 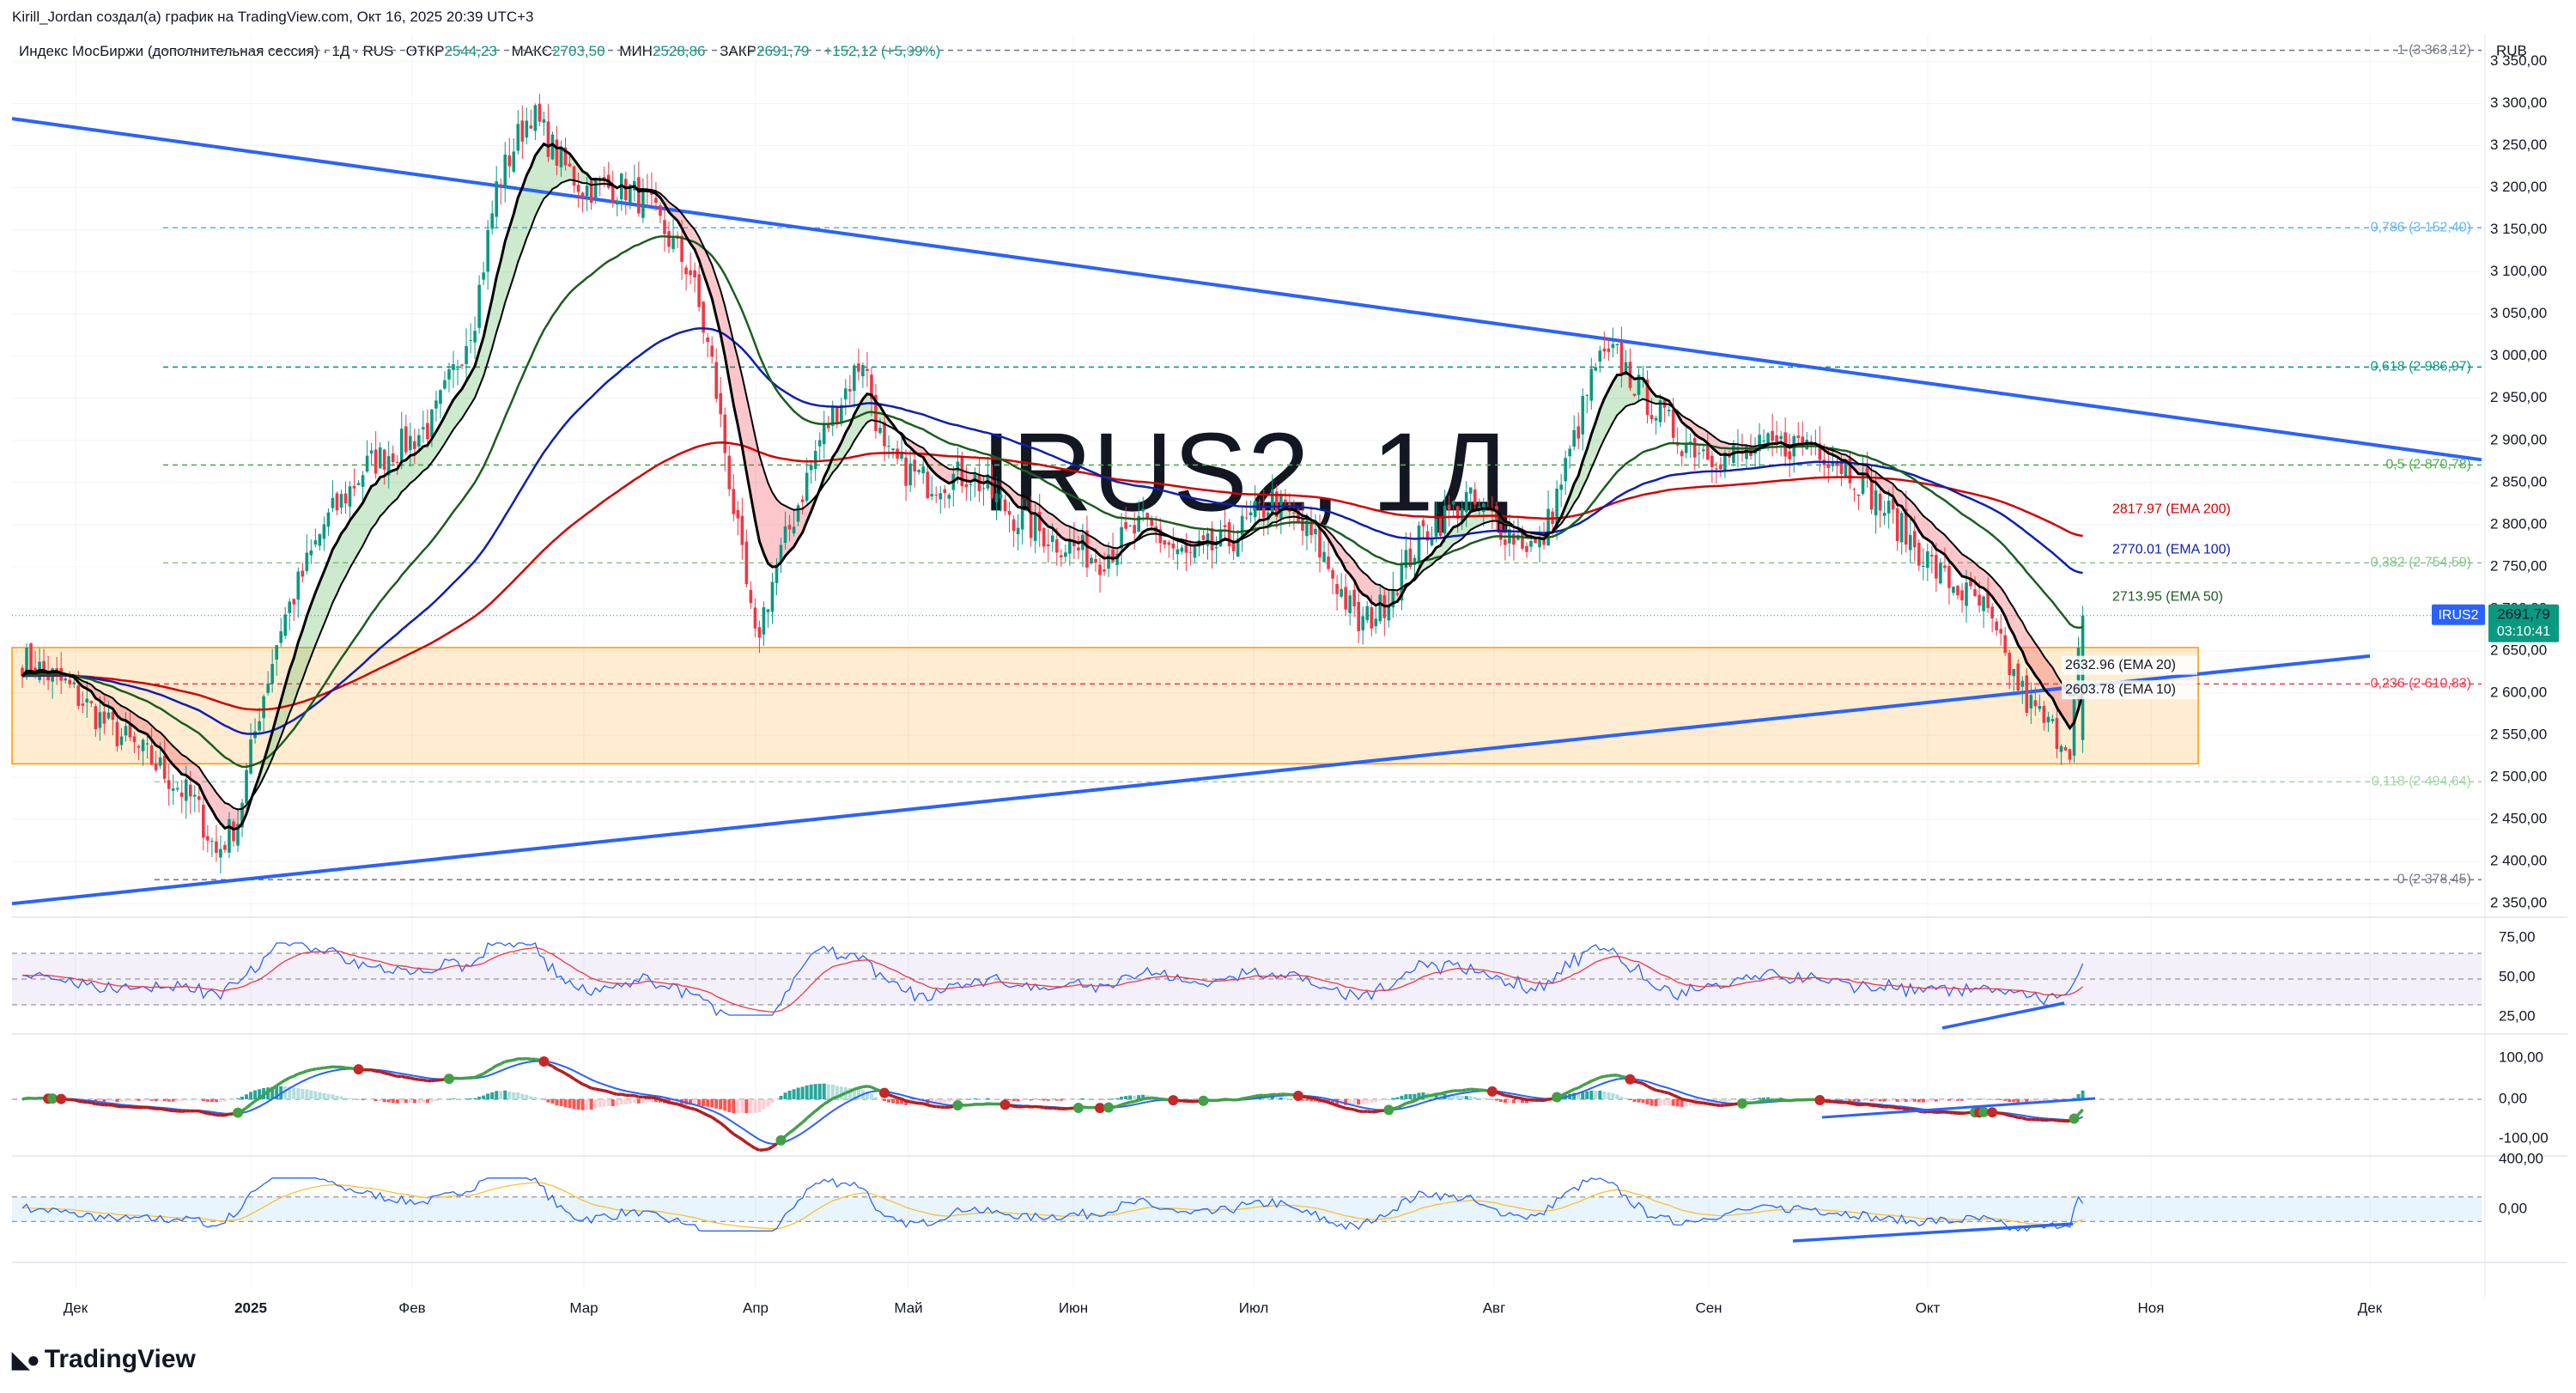 I want to click on tradingview-logo: ◣● TradingView, so click(x=104, y=1359).